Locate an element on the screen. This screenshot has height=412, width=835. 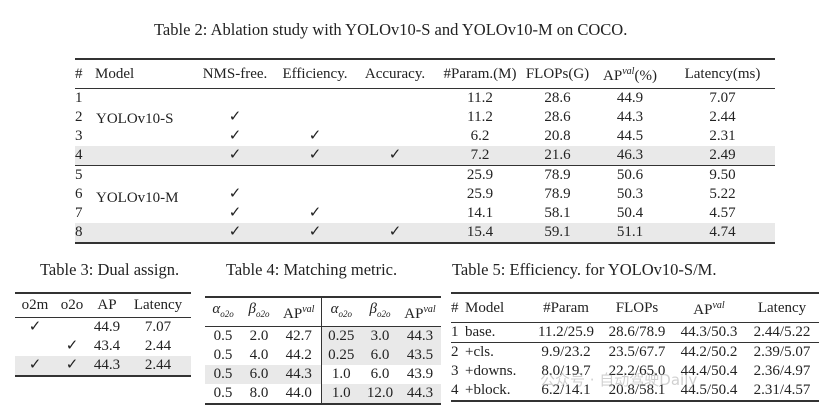
table-cell: 8.0/19.7 is located at coordinates (566, 371).